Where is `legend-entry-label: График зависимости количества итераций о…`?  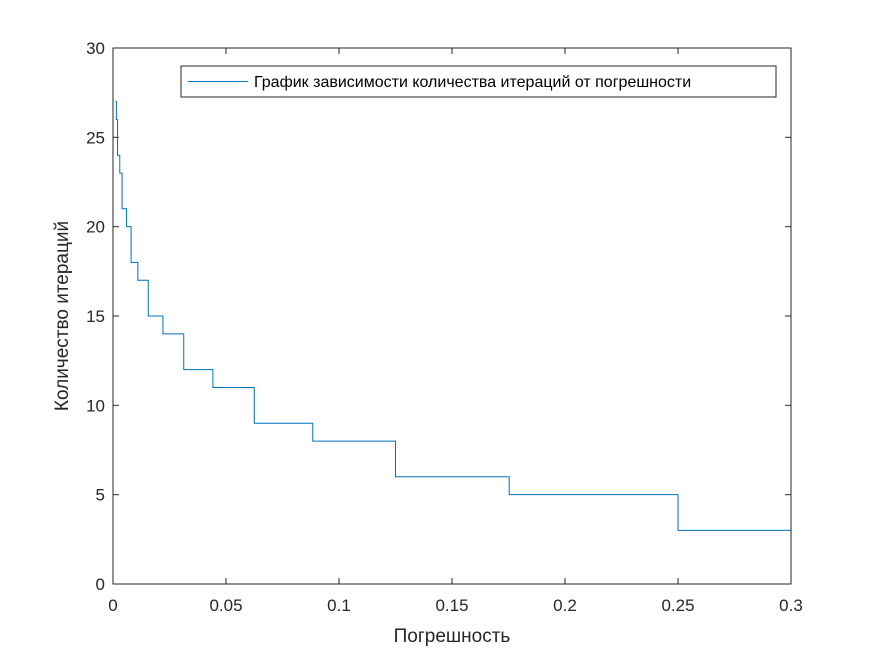 legend-entry-label: График зависимости количества итераций о… is located at coordinates (472, 82).